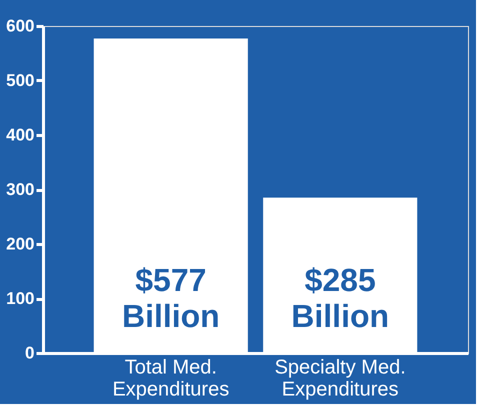  Describe the element at coordinates (171, 378) in the screenshot. I see `x-tick-label: Total Med. Expenditures` at that location.